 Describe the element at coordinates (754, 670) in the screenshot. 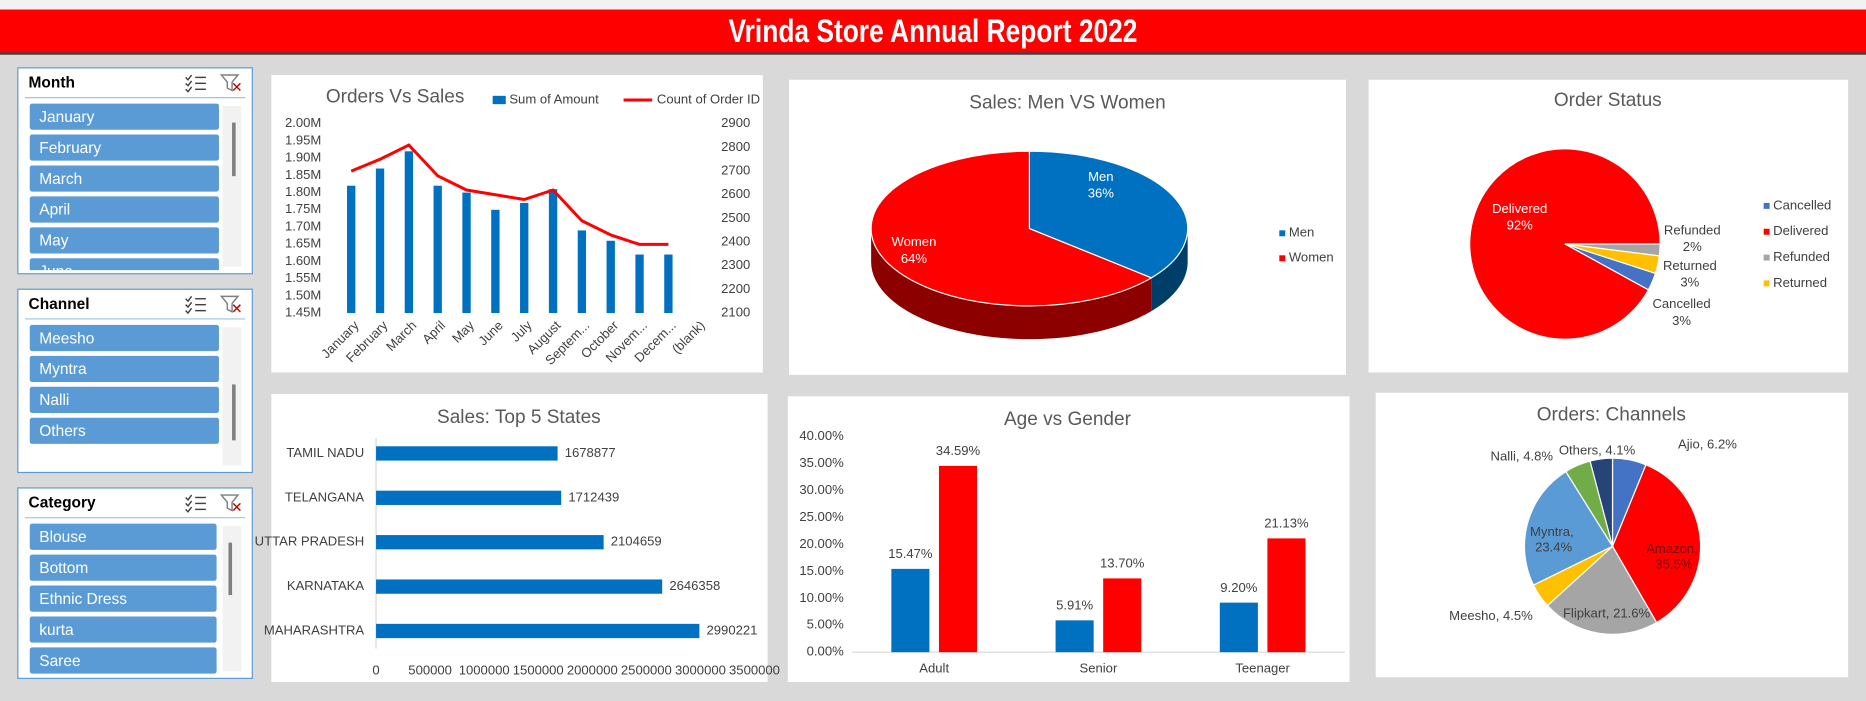

I see `x-tick-label: 3500000` at that location.